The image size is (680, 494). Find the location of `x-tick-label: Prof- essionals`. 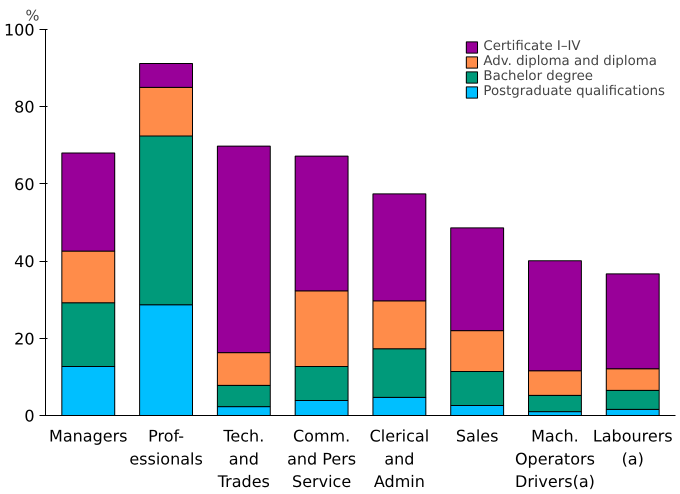

x-tick-label: Prof- essionals is located at coordinates (166, 447).